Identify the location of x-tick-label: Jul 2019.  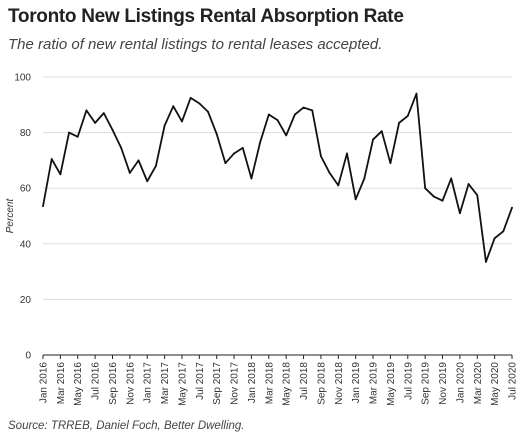
(408, 381).